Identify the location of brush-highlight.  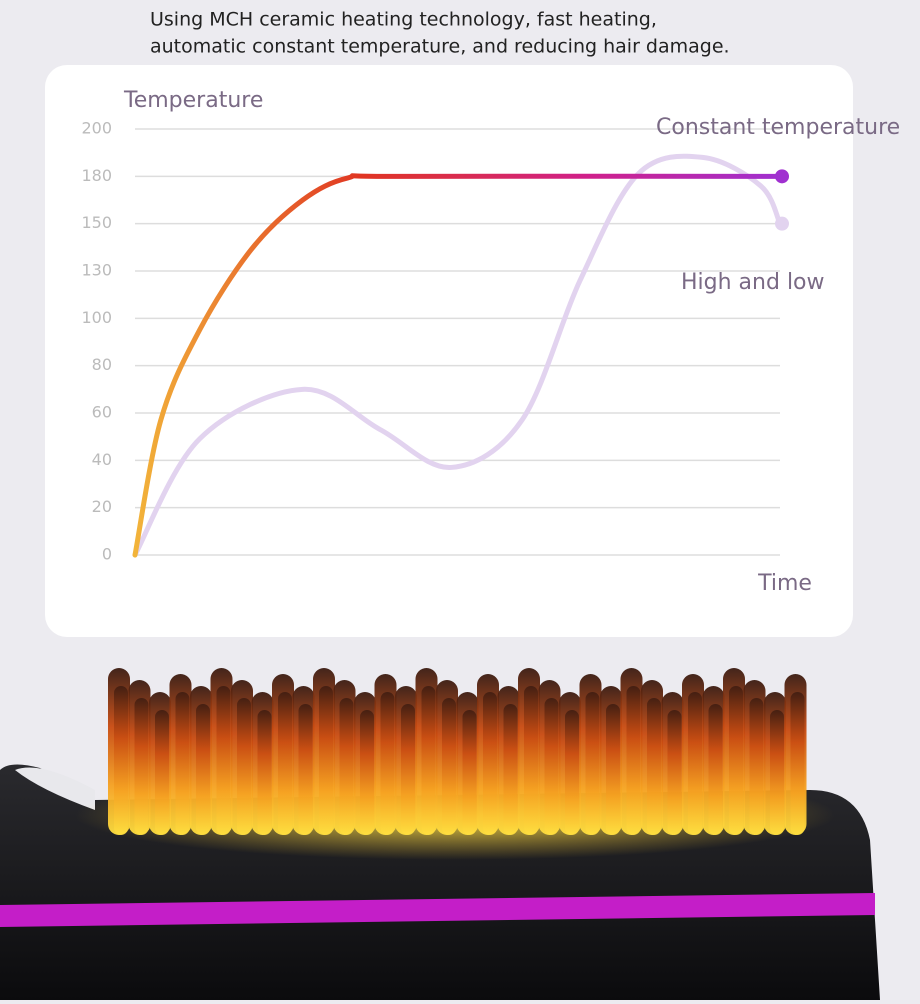
(55, 788).